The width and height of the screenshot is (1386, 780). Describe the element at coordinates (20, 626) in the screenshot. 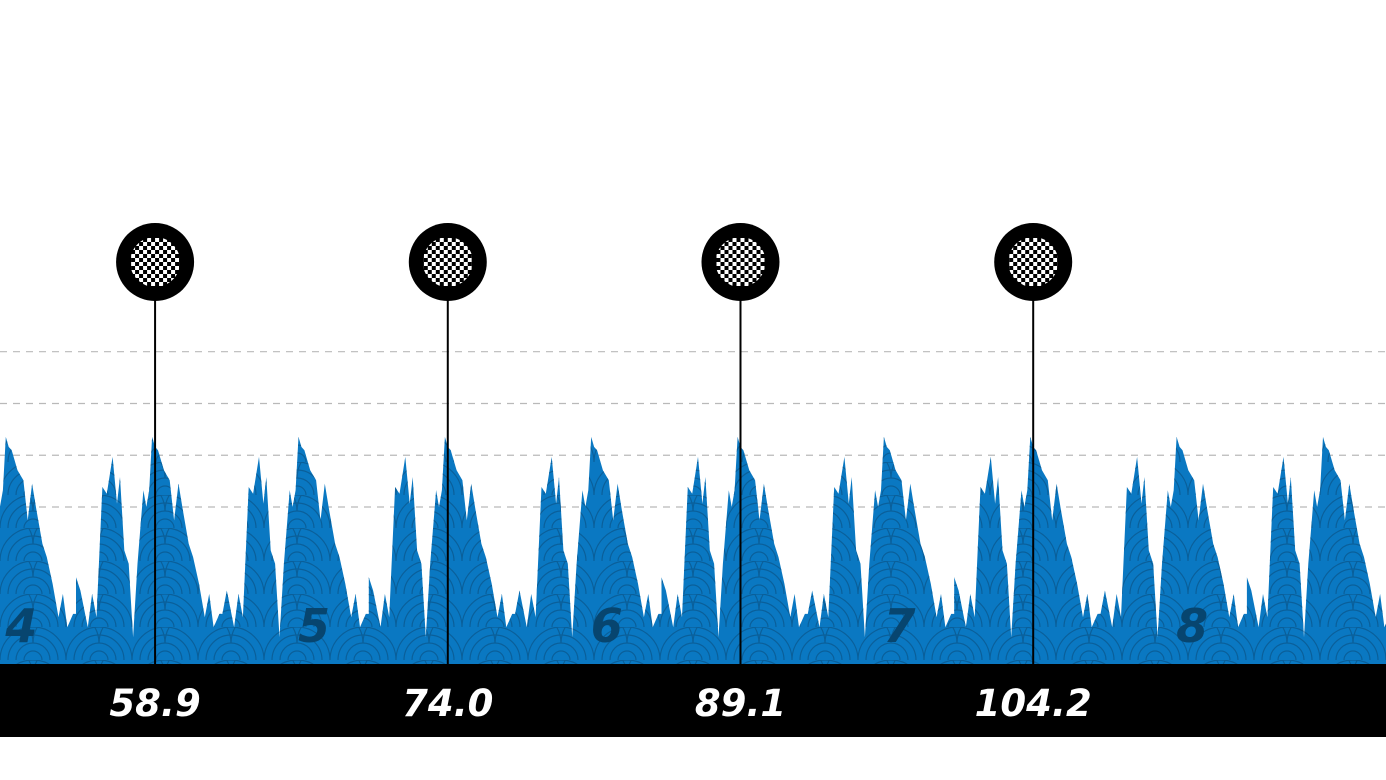

I see `lap-number-4: 4` at that location.